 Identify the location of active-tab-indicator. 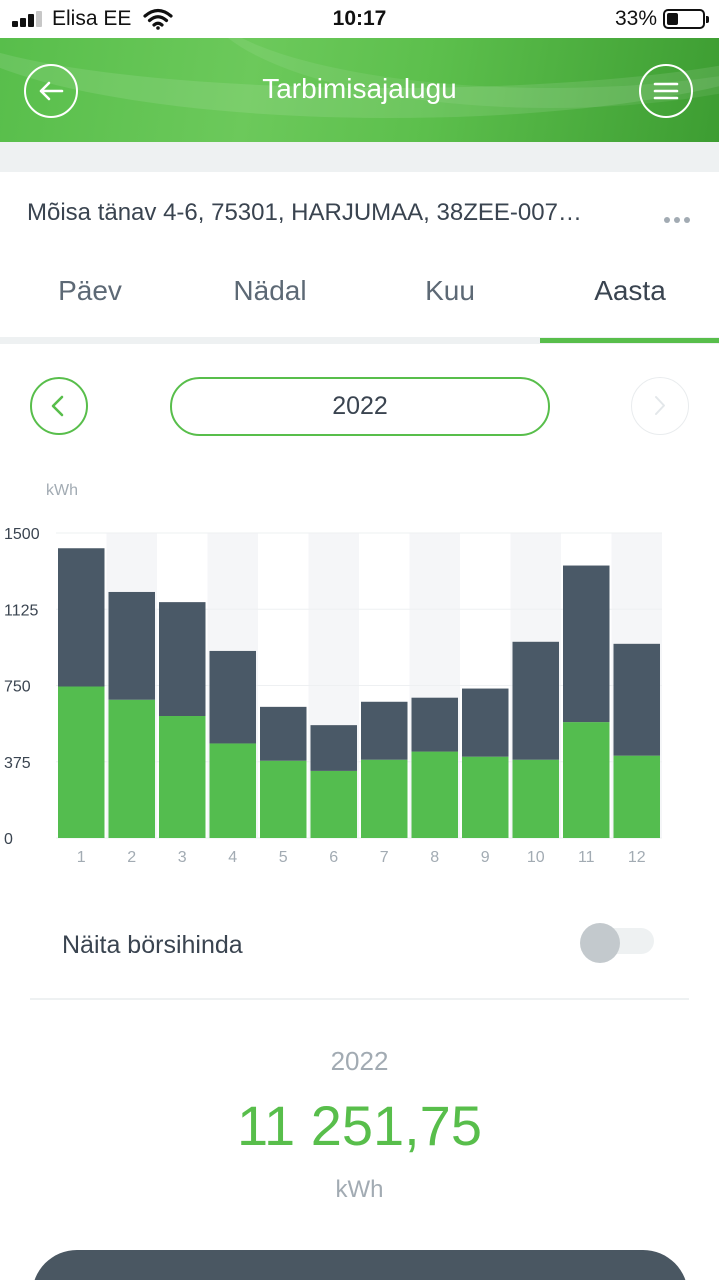
(629, 340).